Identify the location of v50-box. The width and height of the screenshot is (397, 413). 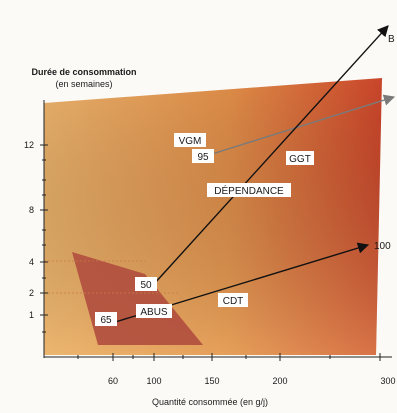
(146, 284).